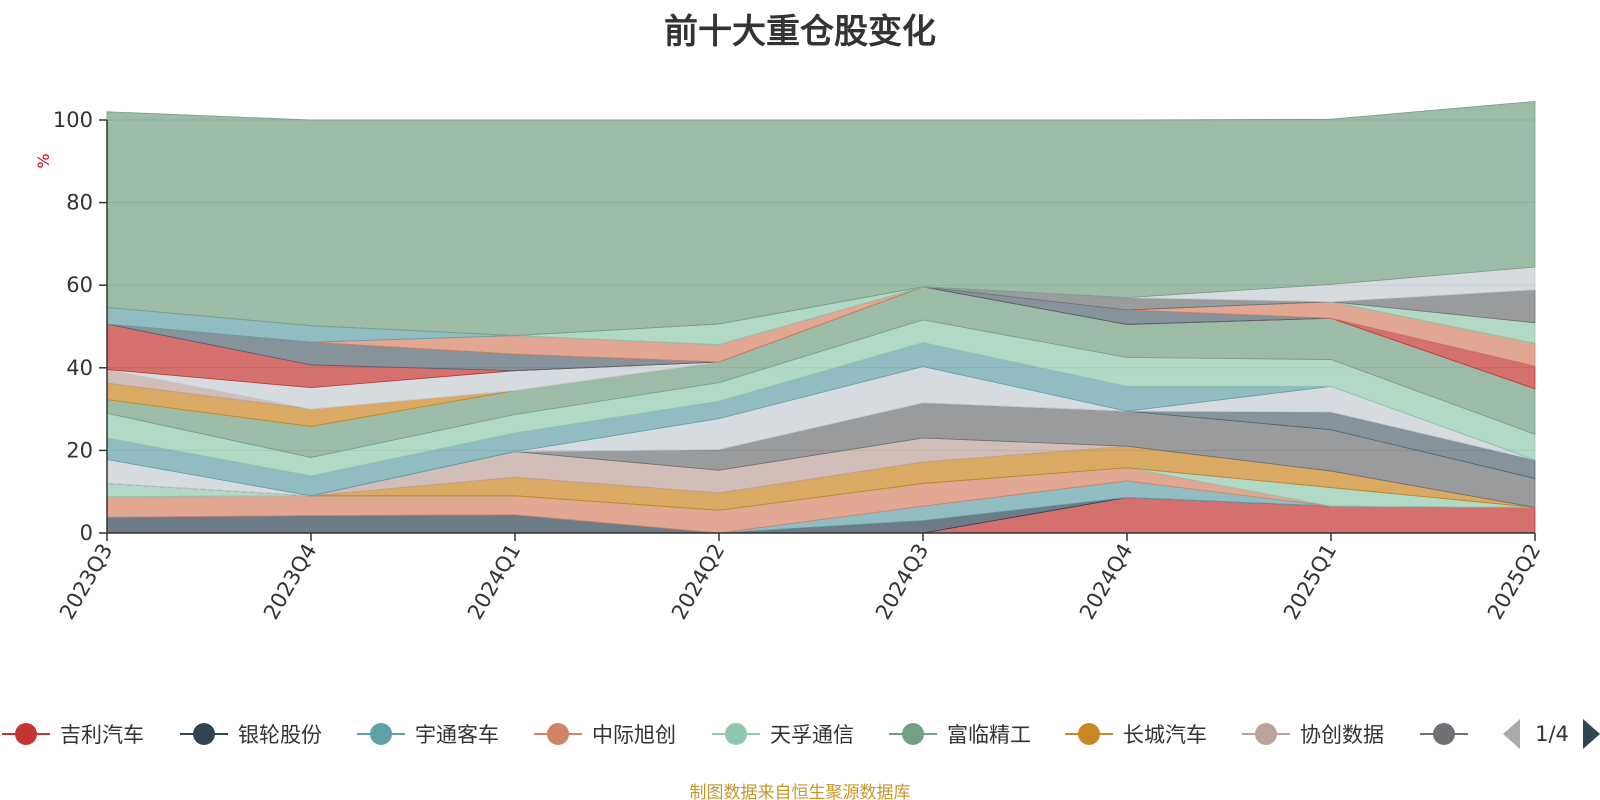  Describe the element at coordinates (812, 735) in the screenshot. I see `legend-label: 天孚通信` at that location.